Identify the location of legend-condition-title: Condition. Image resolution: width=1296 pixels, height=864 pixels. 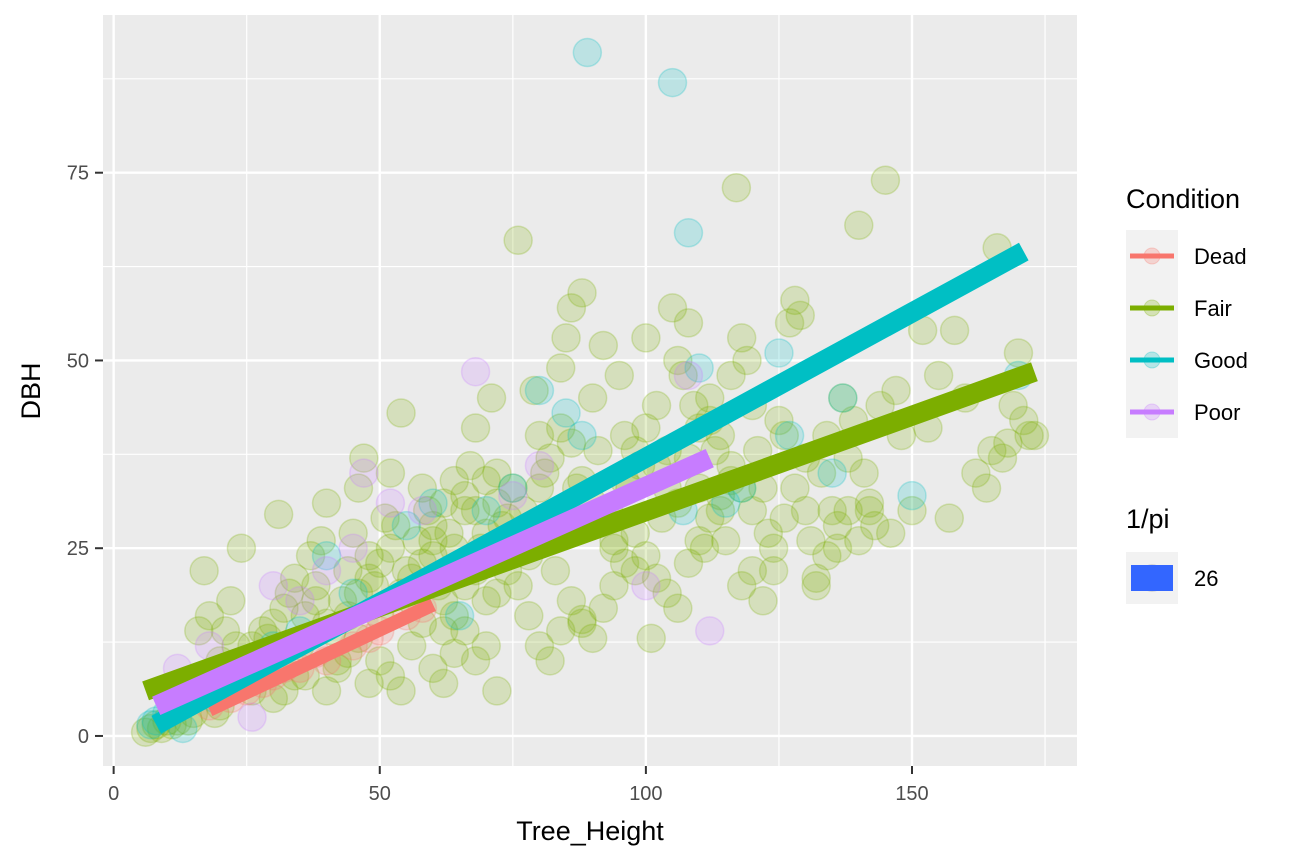
(1183, 199).